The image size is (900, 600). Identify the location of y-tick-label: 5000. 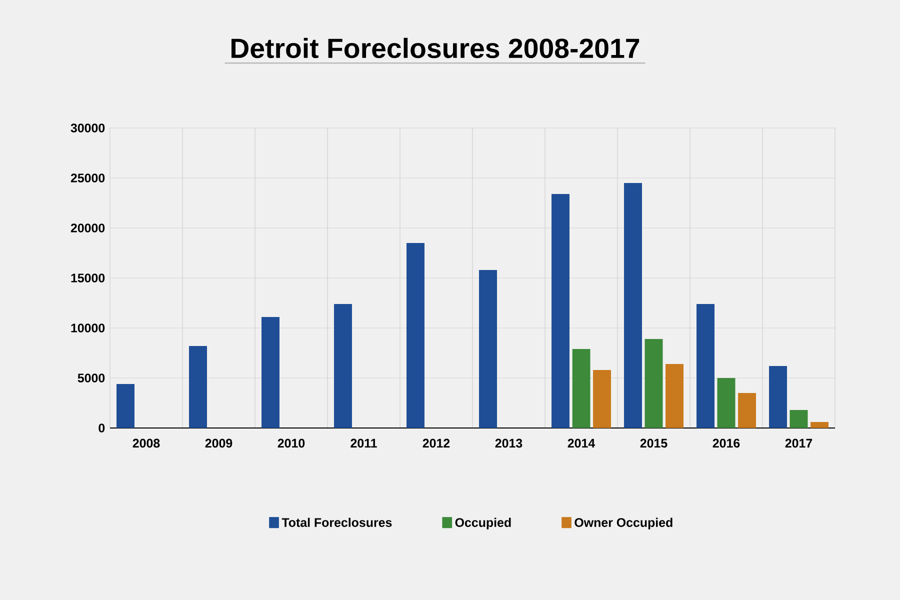
(91, 378).